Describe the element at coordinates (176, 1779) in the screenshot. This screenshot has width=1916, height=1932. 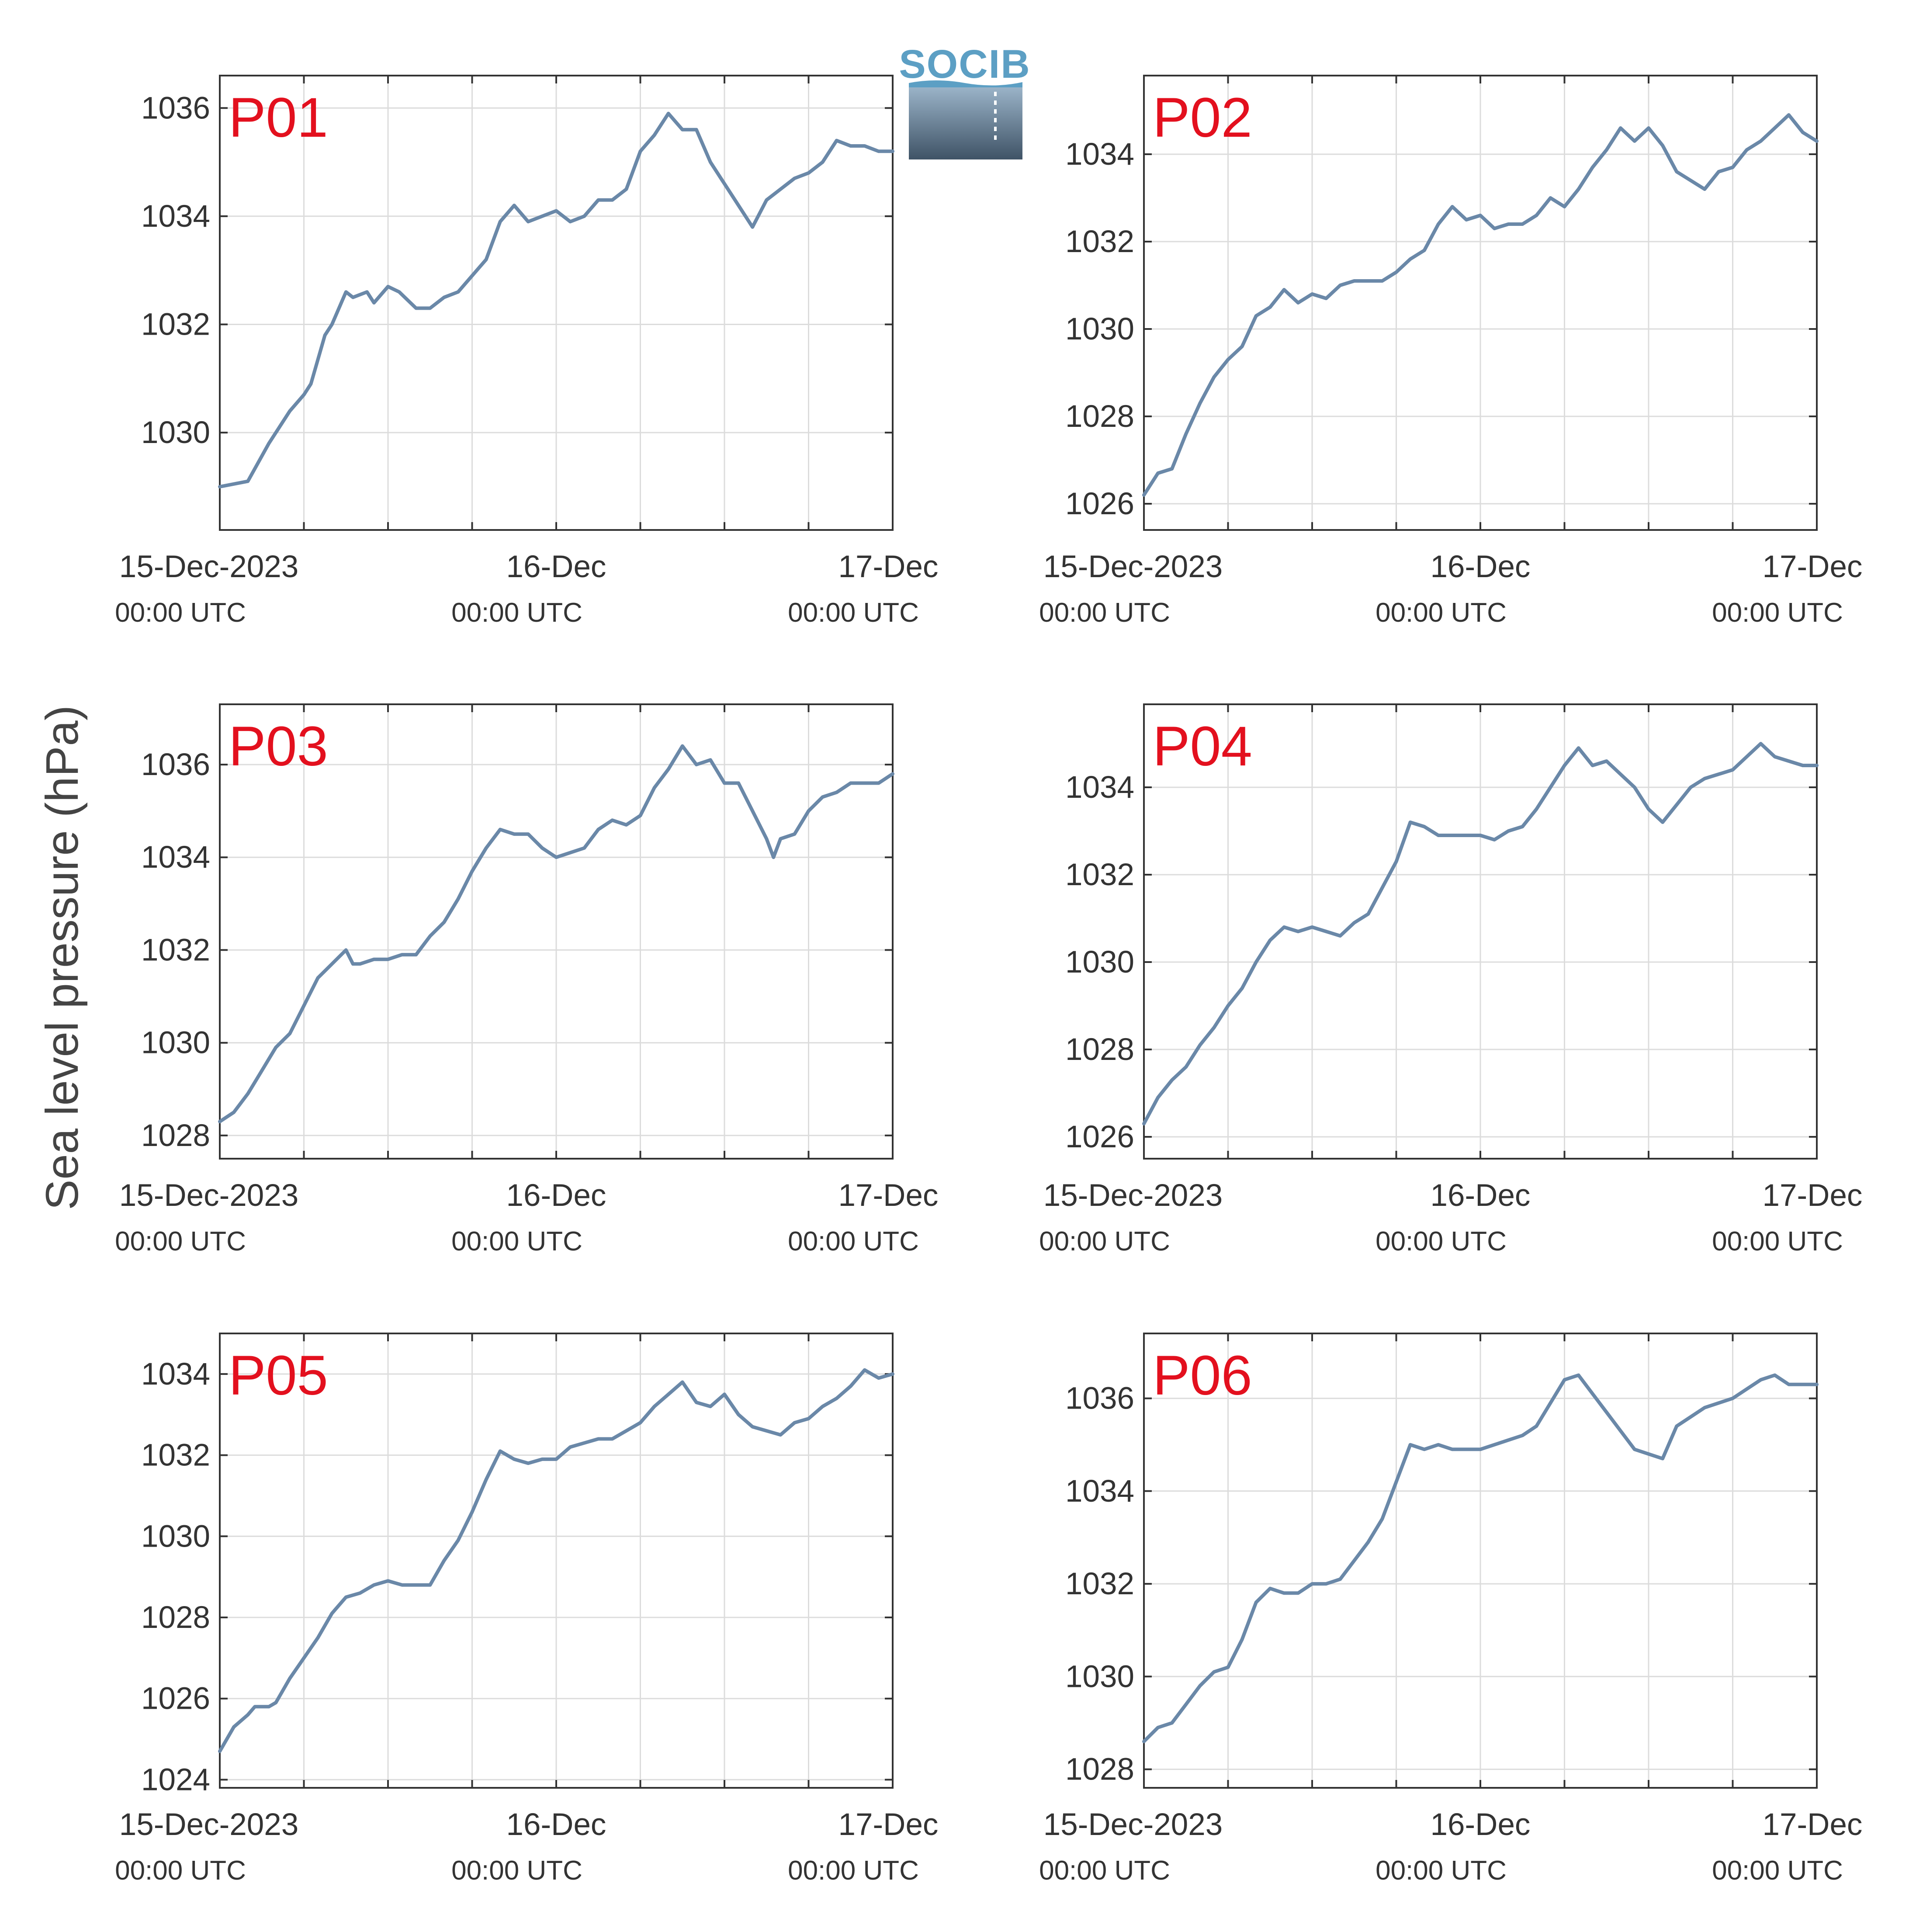
I see `y-tick-label: 1024` at that location.